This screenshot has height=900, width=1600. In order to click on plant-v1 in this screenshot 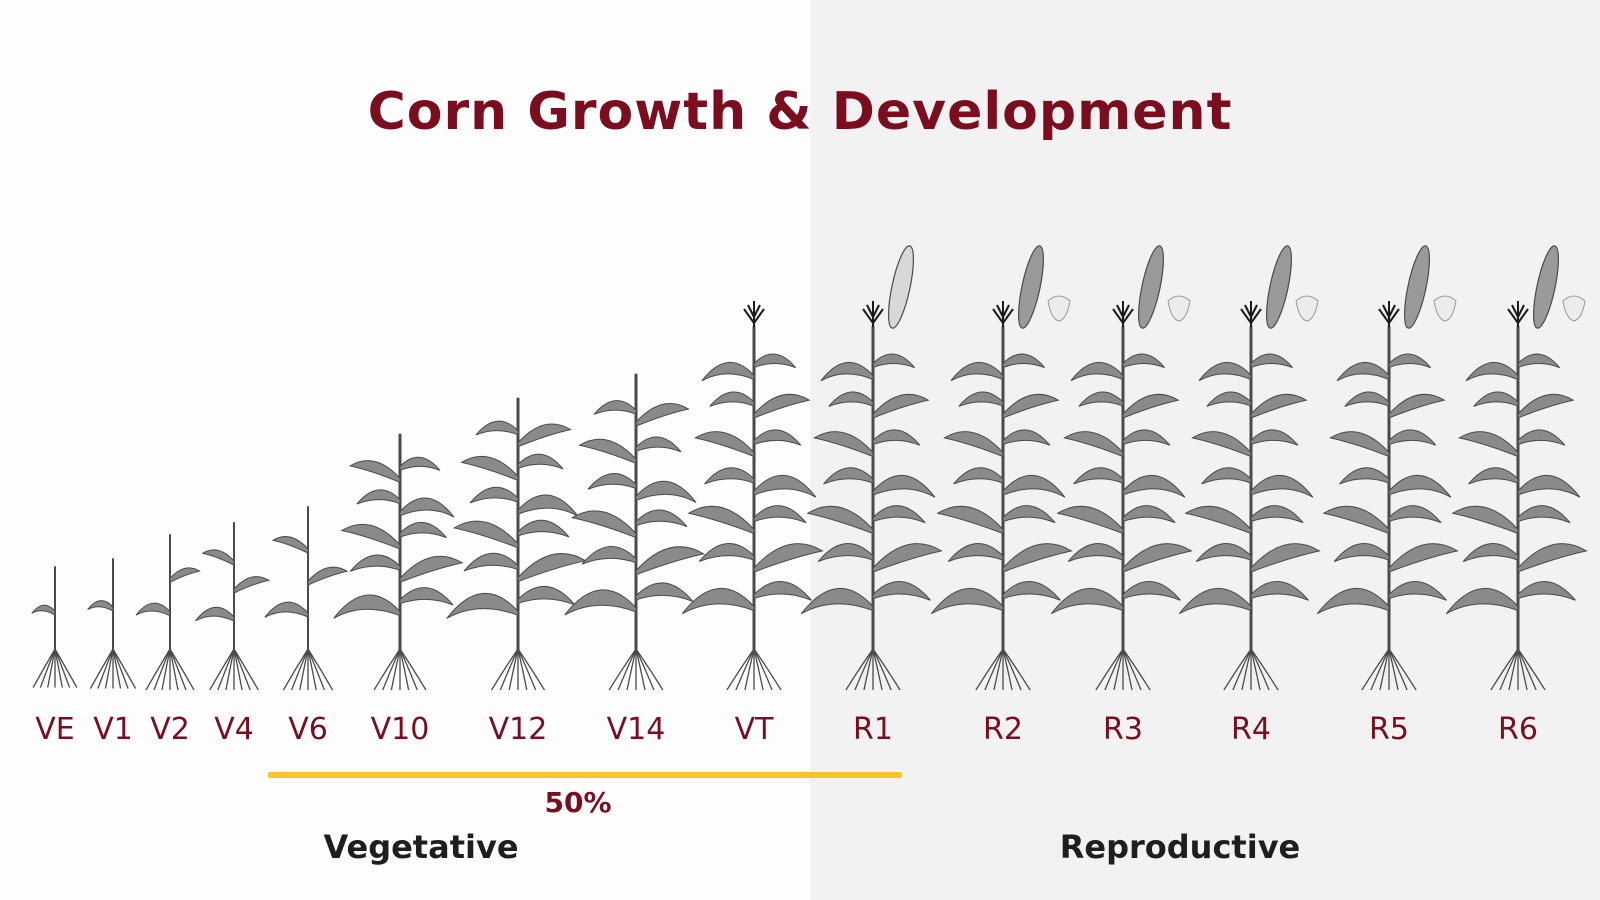, I will do `click(112, 623)`.